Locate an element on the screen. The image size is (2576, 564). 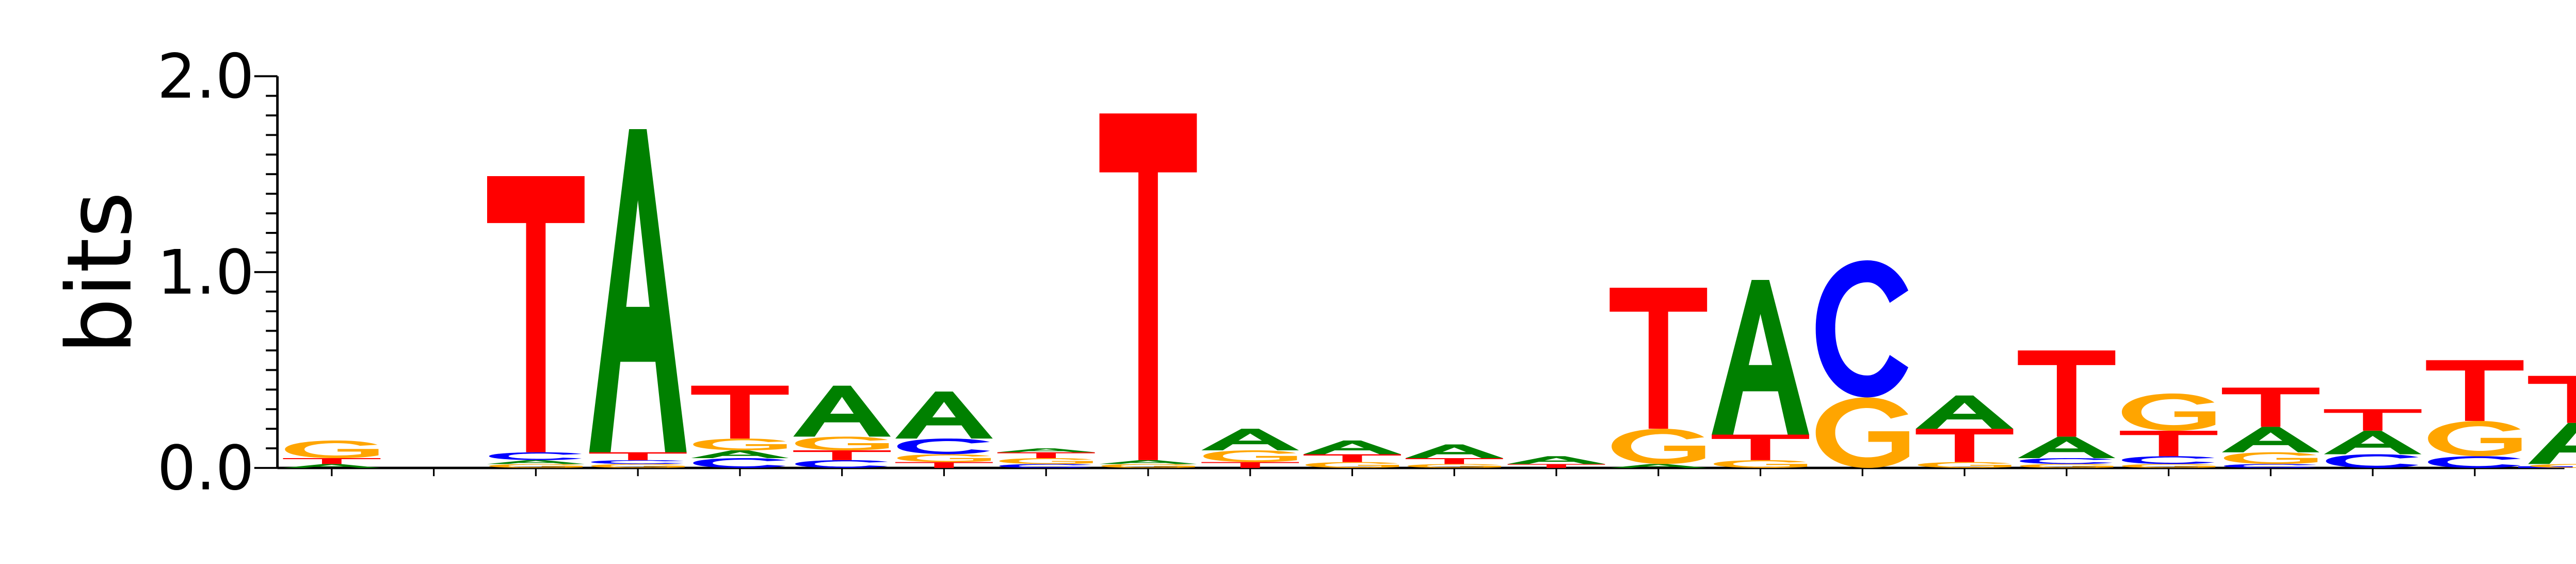
y-axis: 0.0 1.0 2.0 is located at coordinates (218, 273).